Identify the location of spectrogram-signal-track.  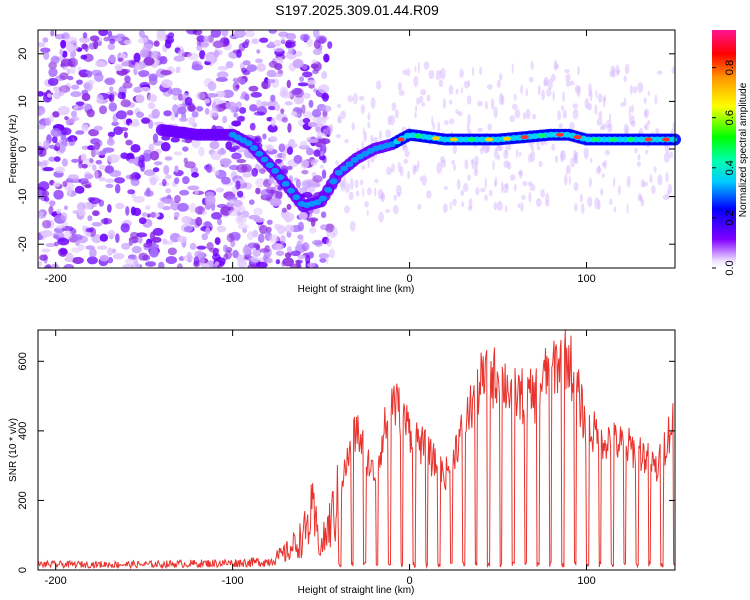
(418, 168).